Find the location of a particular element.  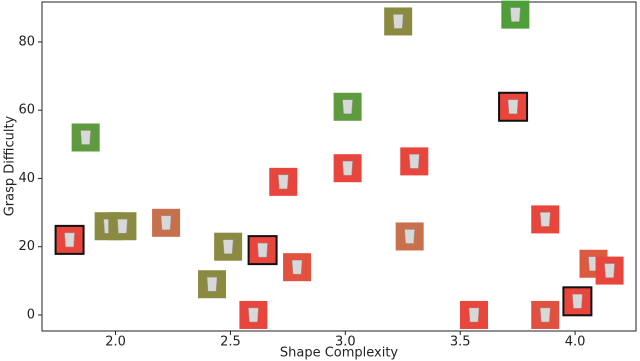

y-tick-label: 80 is located at coordinates (26, 41).